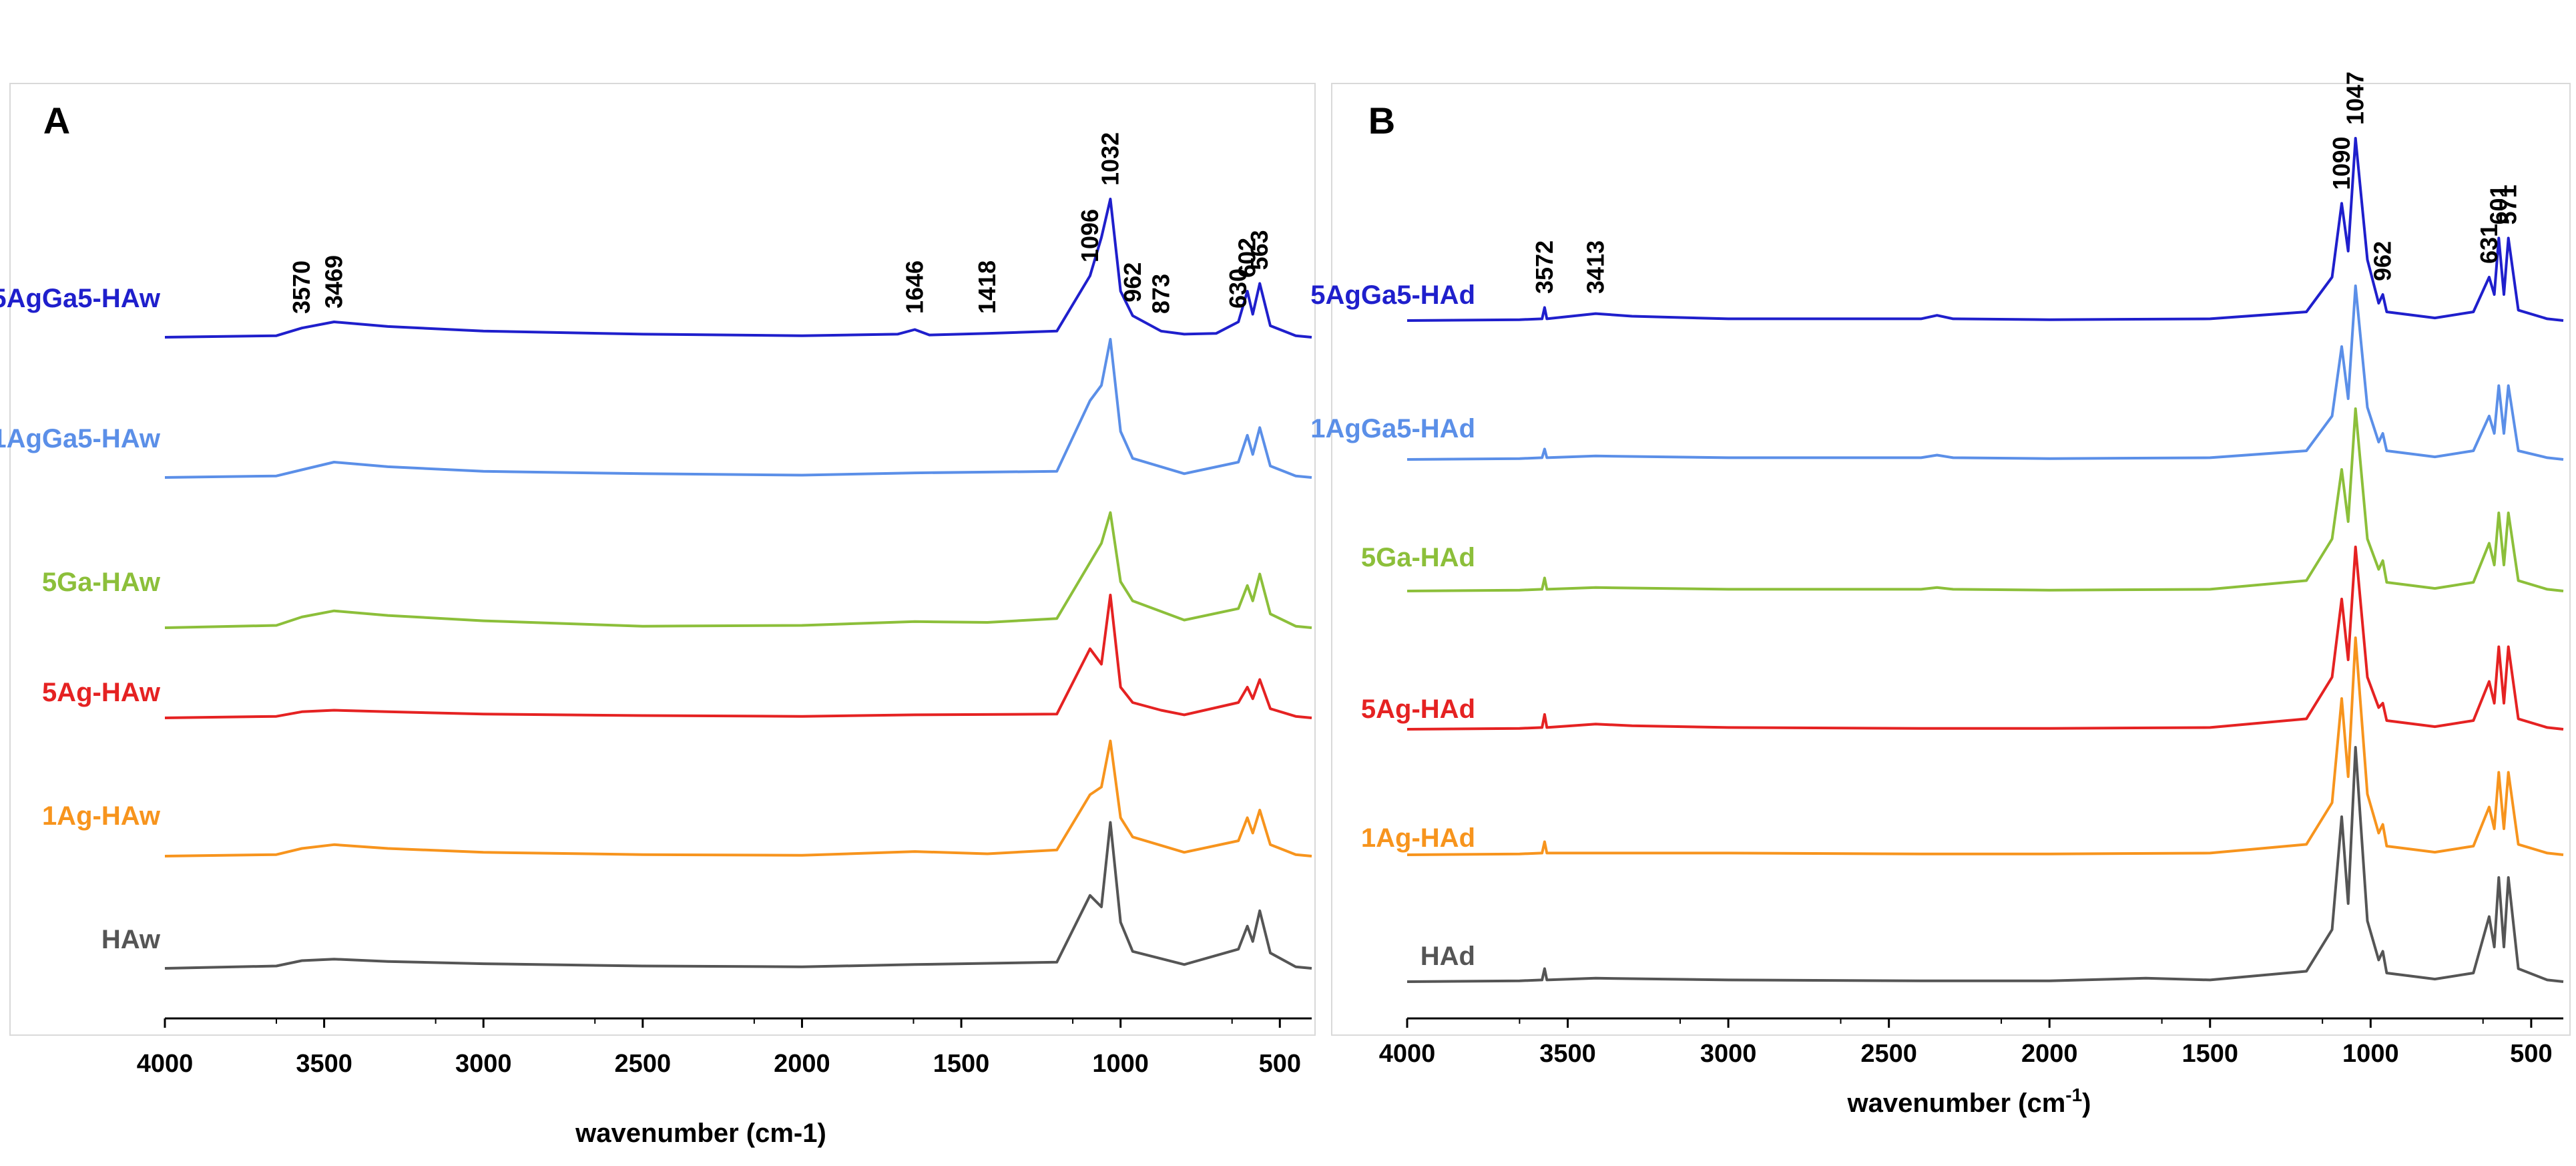 The width and height of the screenshot is (2576, 1166). I want to click on peak-label: 571, so click(2508, 204).